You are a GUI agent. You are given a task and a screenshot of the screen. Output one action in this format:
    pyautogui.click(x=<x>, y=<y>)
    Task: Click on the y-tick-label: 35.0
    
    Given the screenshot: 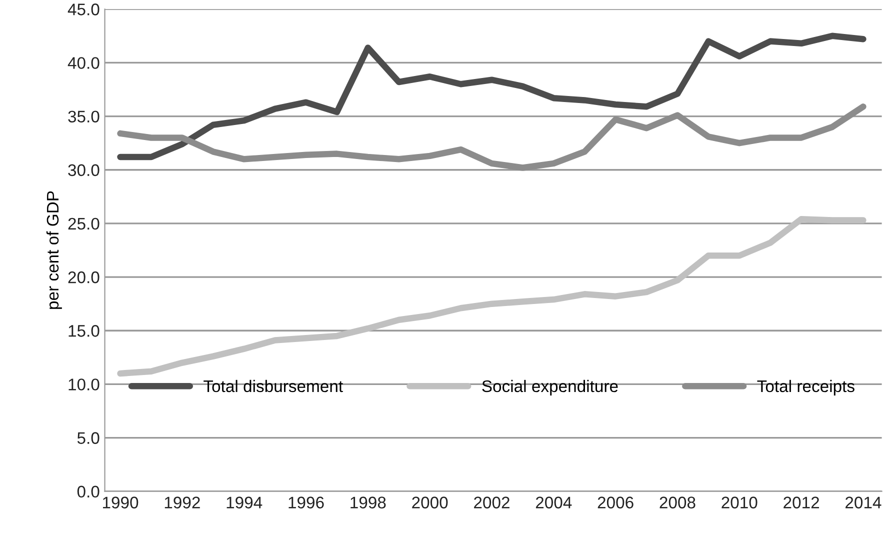 What is the action you would take?
    pyautogui.click(x=84, y=116)
    